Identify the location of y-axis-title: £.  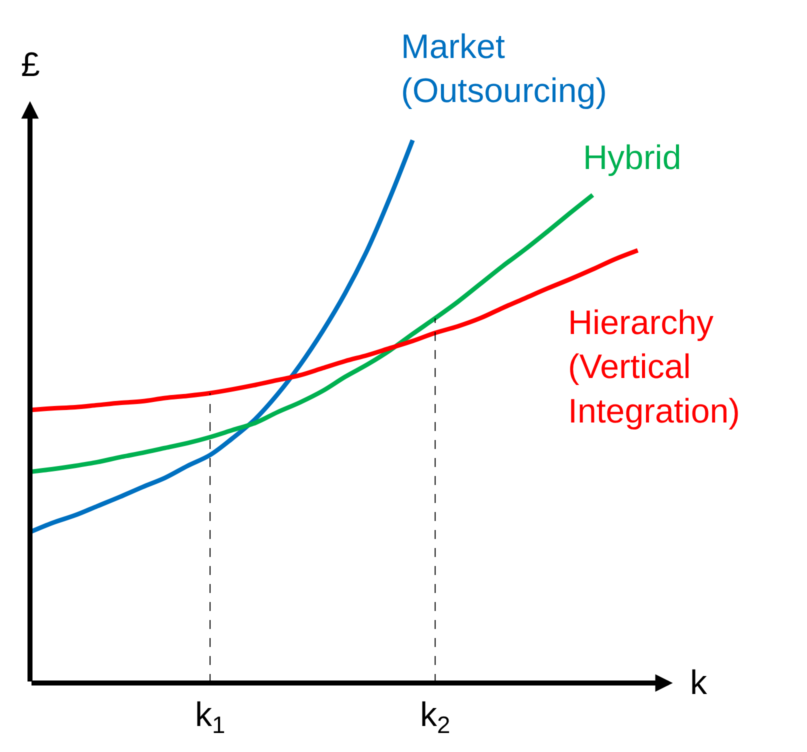
(30, 65).